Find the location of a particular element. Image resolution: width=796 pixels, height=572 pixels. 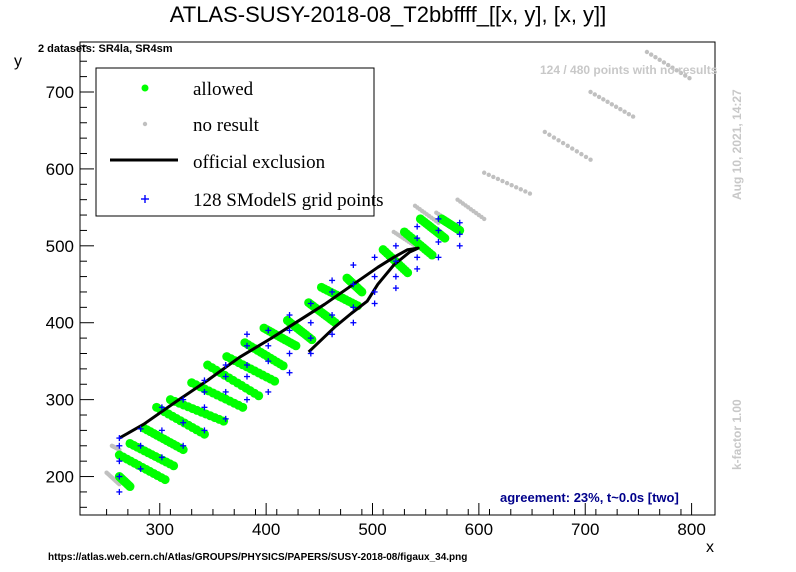

legend-grid-label: 128 SModelS grid points is located at coordinates (288, 200).